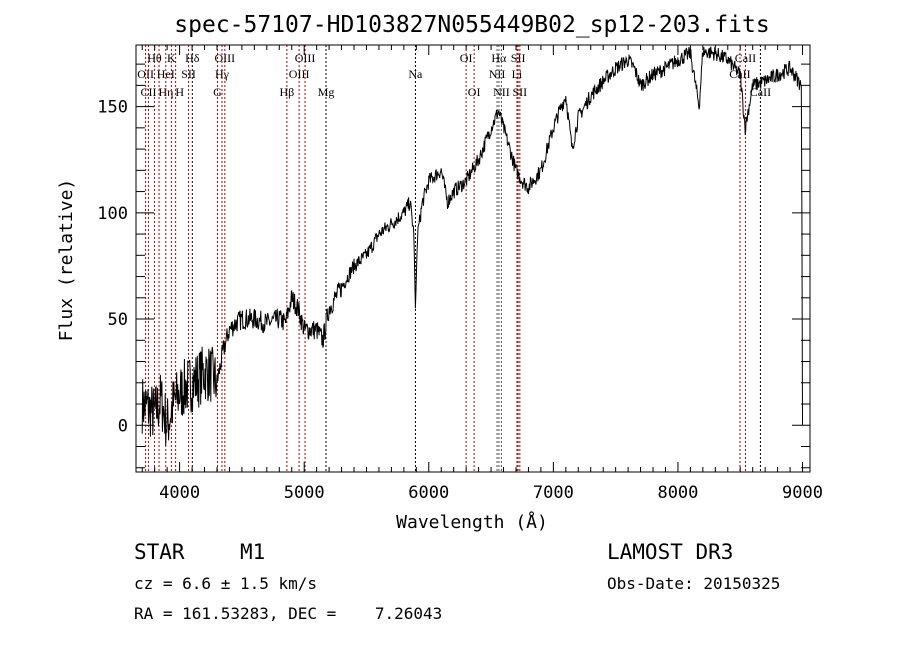 Image resolution: width=900 pixels, height=649 pixels. I want to click on line-marker-label: OII, so click(145, 74).